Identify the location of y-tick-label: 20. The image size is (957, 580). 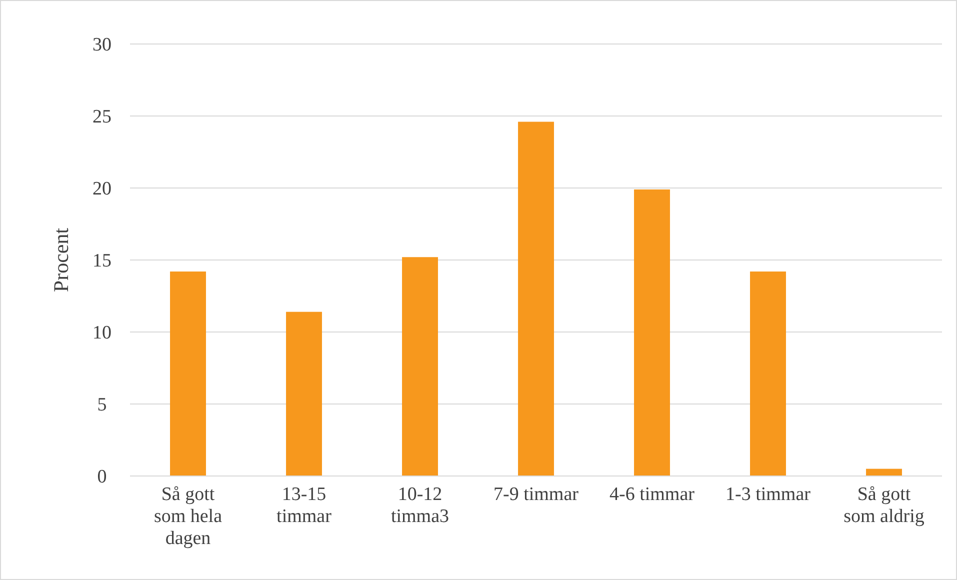
(102, 189).